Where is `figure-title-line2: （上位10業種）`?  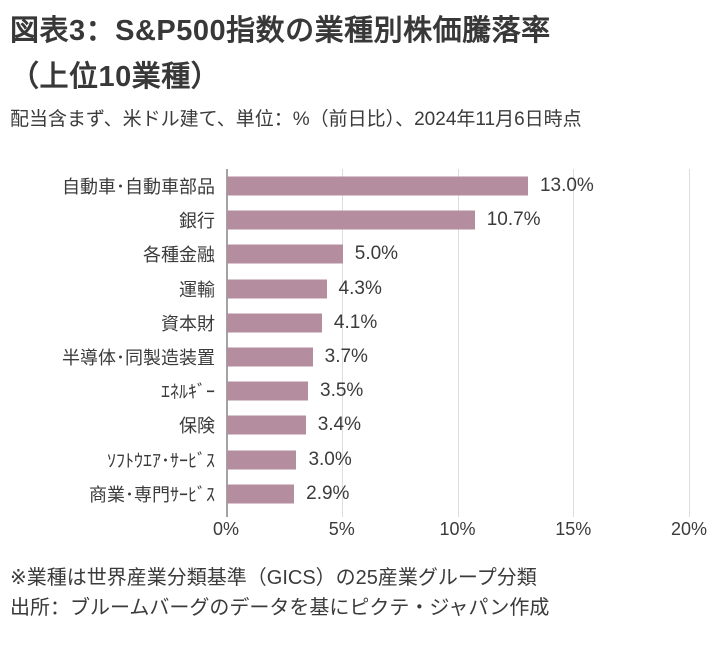
figure-title-line2: （上位10業種） is located at coordinates (115, 77).